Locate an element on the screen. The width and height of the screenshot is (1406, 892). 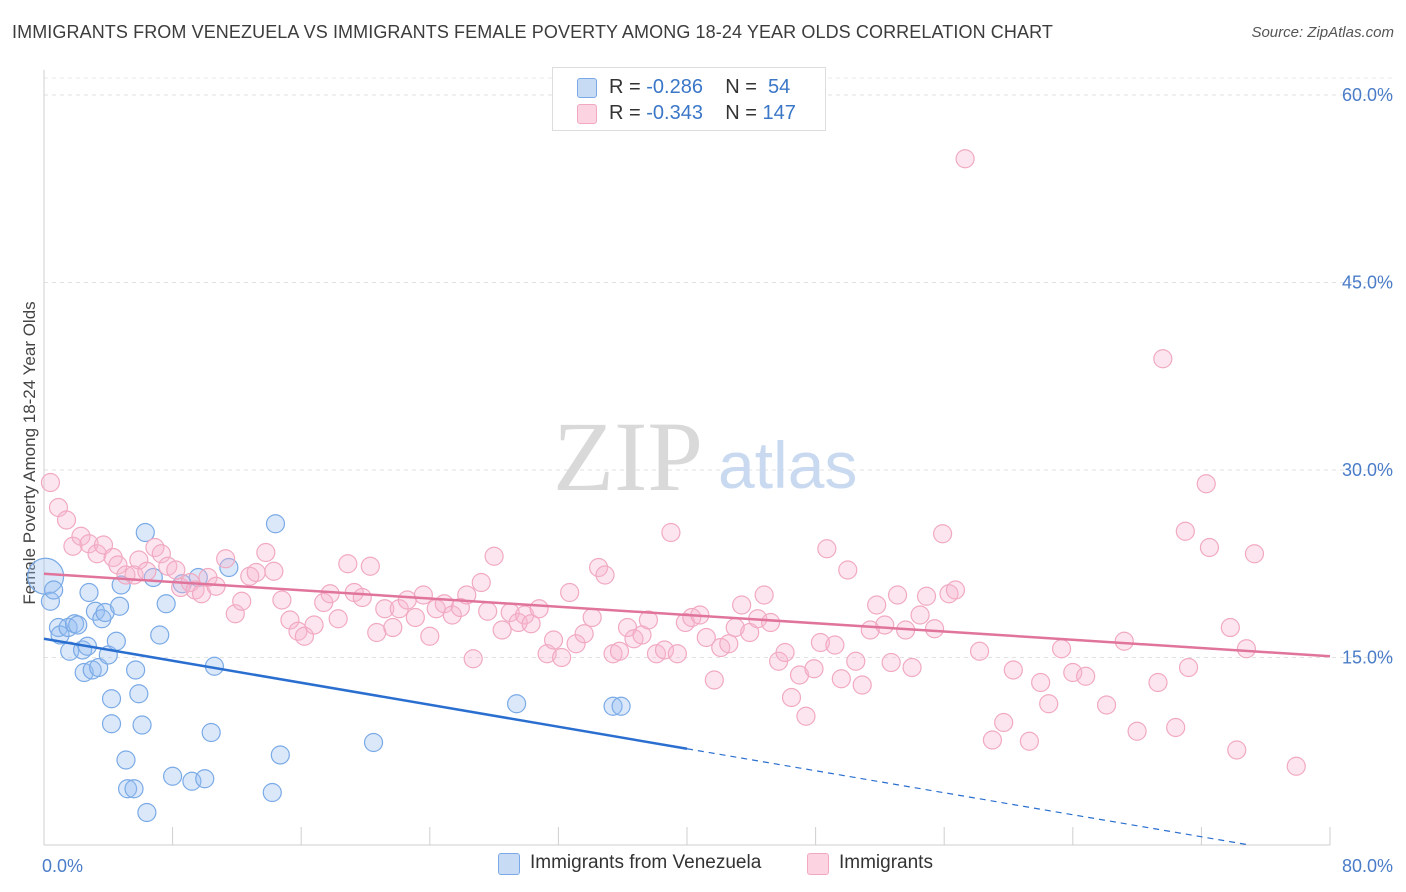
y-tick-label: 60.0% is located at coordinates (1367, 95).